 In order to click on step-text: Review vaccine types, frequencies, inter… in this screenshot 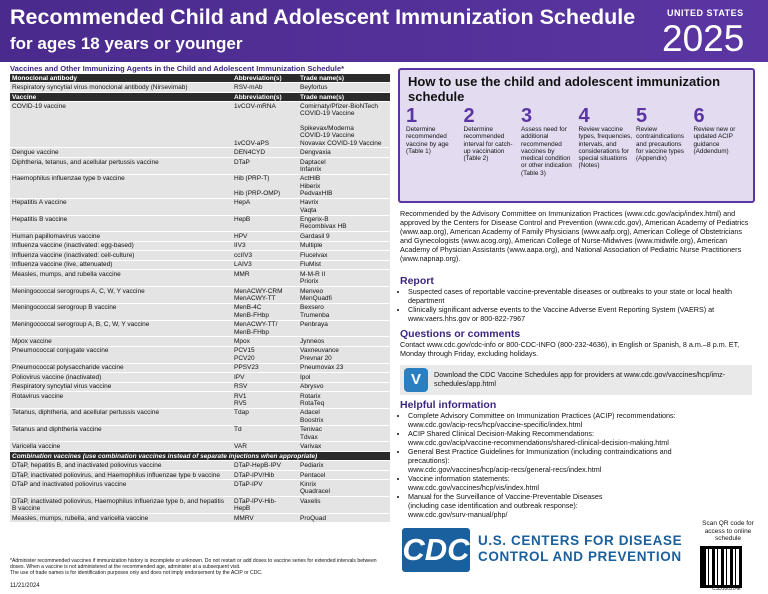, I will do `click(605, 148)`.